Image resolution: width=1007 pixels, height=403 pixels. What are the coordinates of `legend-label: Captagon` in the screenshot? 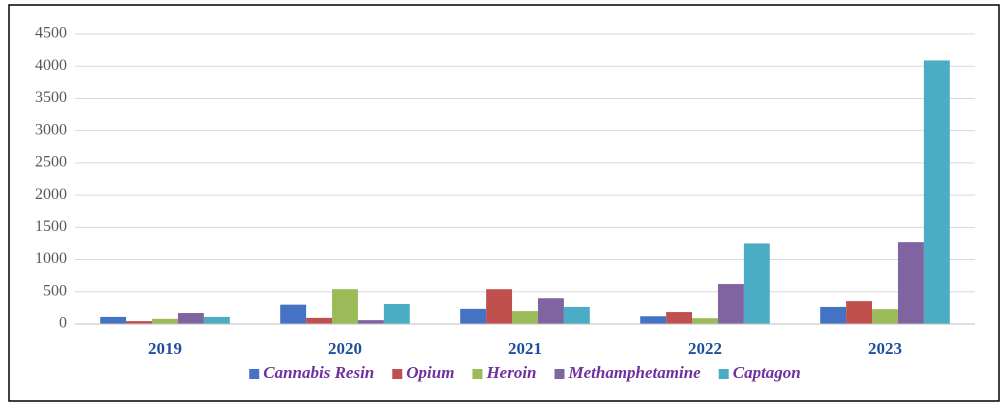 It's located at (767, 372).